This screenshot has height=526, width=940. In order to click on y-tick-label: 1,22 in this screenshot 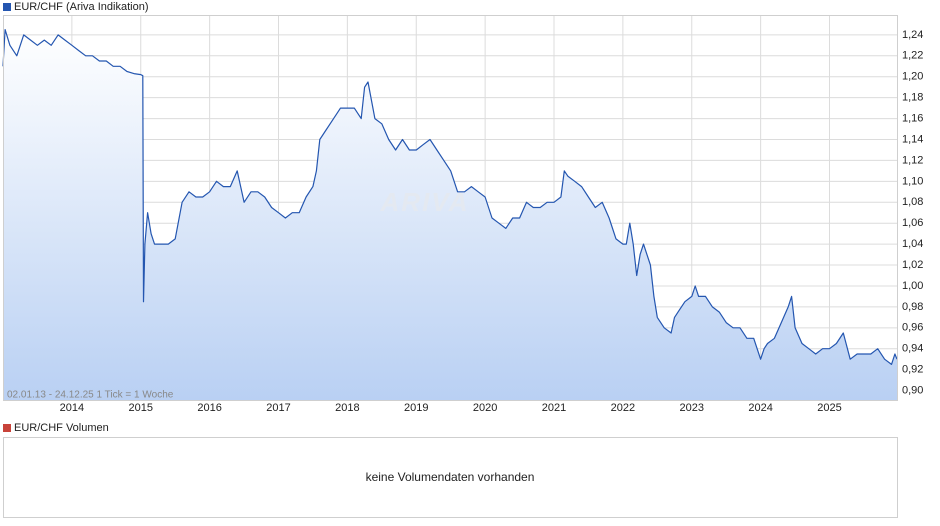, I will do `click(912, 56)`.